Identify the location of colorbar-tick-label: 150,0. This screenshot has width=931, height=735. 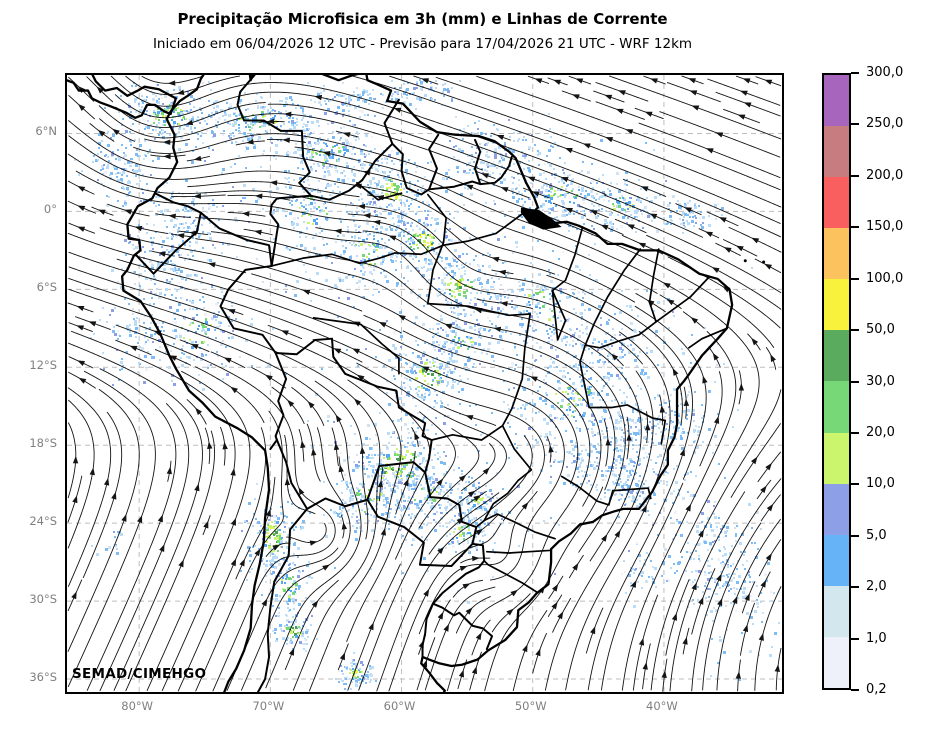
(885, 227).